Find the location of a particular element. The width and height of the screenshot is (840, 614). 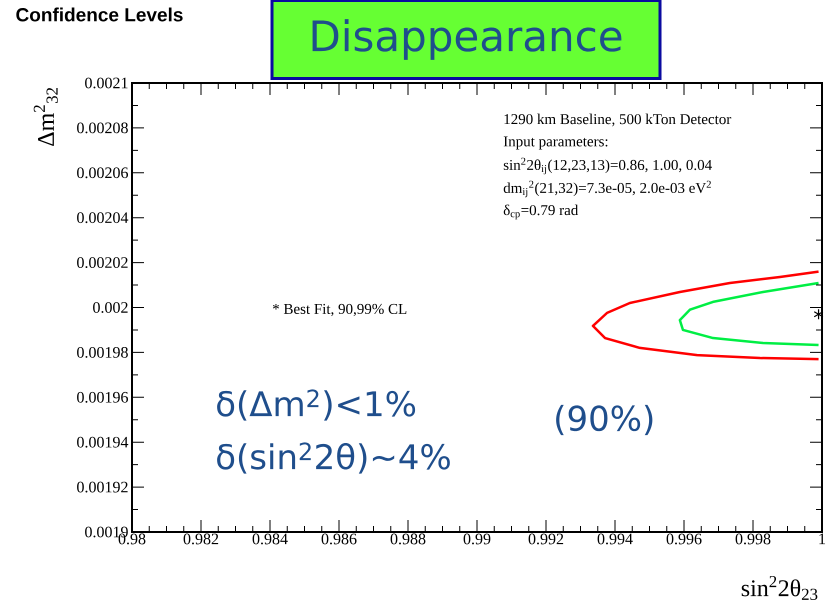

y-tick-label: 0.00208 is located at coordinates (102, 128).